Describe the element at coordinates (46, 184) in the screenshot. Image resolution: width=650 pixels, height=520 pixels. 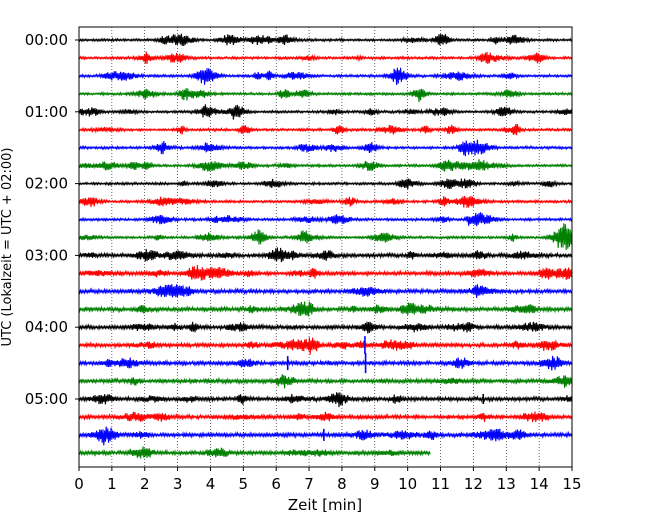
I see `y-tick-label: 02:00` at that location.